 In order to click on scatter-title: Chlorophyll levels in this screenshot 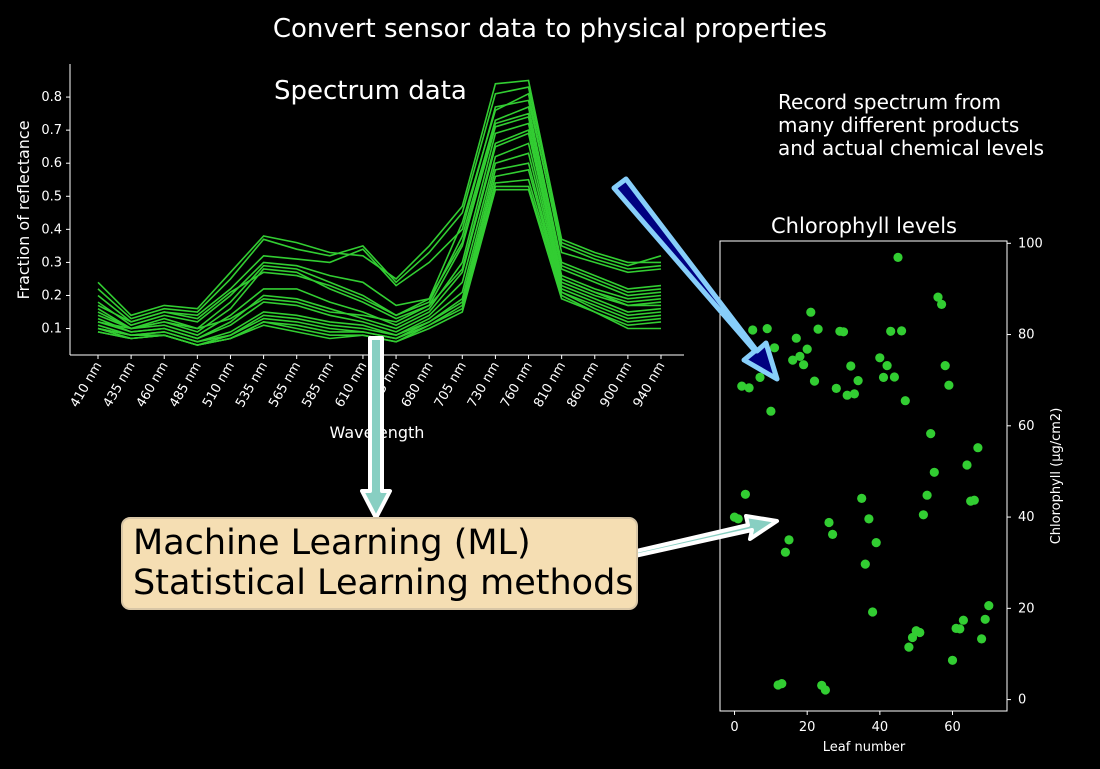, I will do `click(864, 226)`.